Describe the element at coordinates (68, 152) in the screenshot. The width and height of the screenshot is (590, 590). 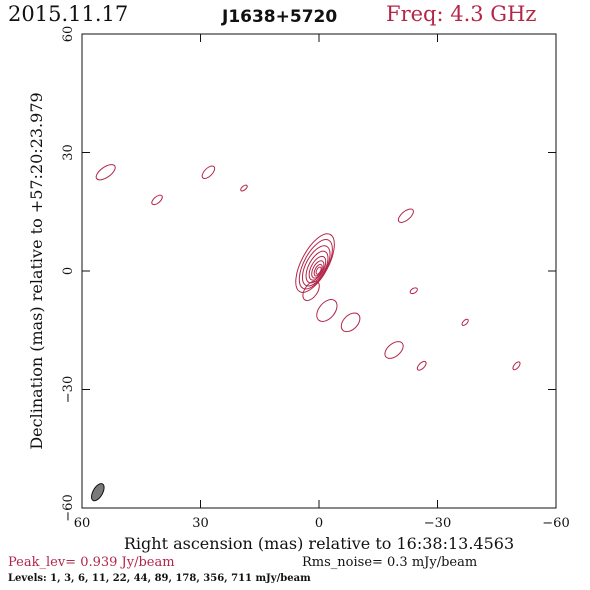
I see `y-tick-label: 30` at that location.